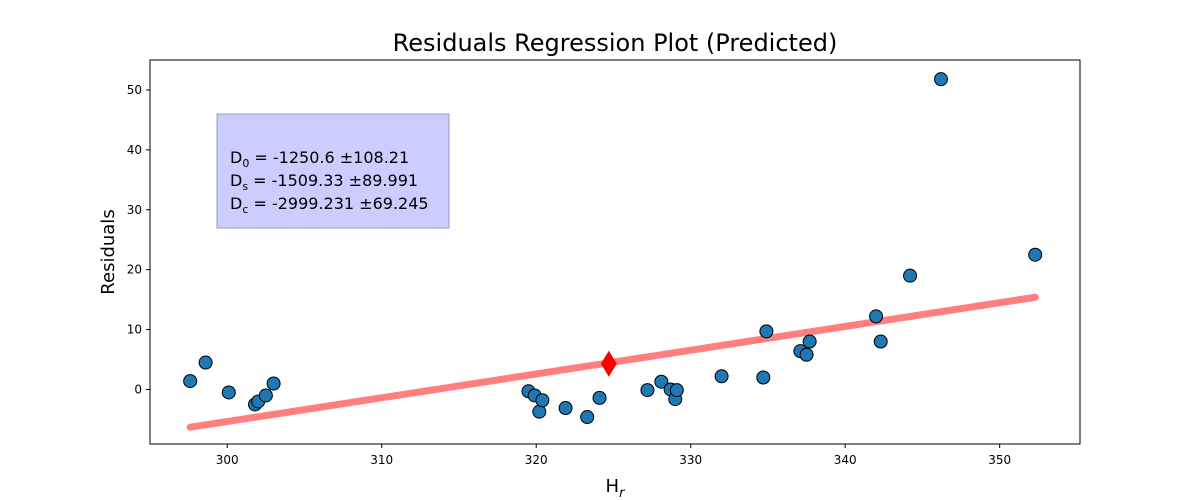 This screenshot has width=1200, height=500. Describe the element at coordinates (134, 330) in the screenshot. I see `y-tick-label: 10` at that location.